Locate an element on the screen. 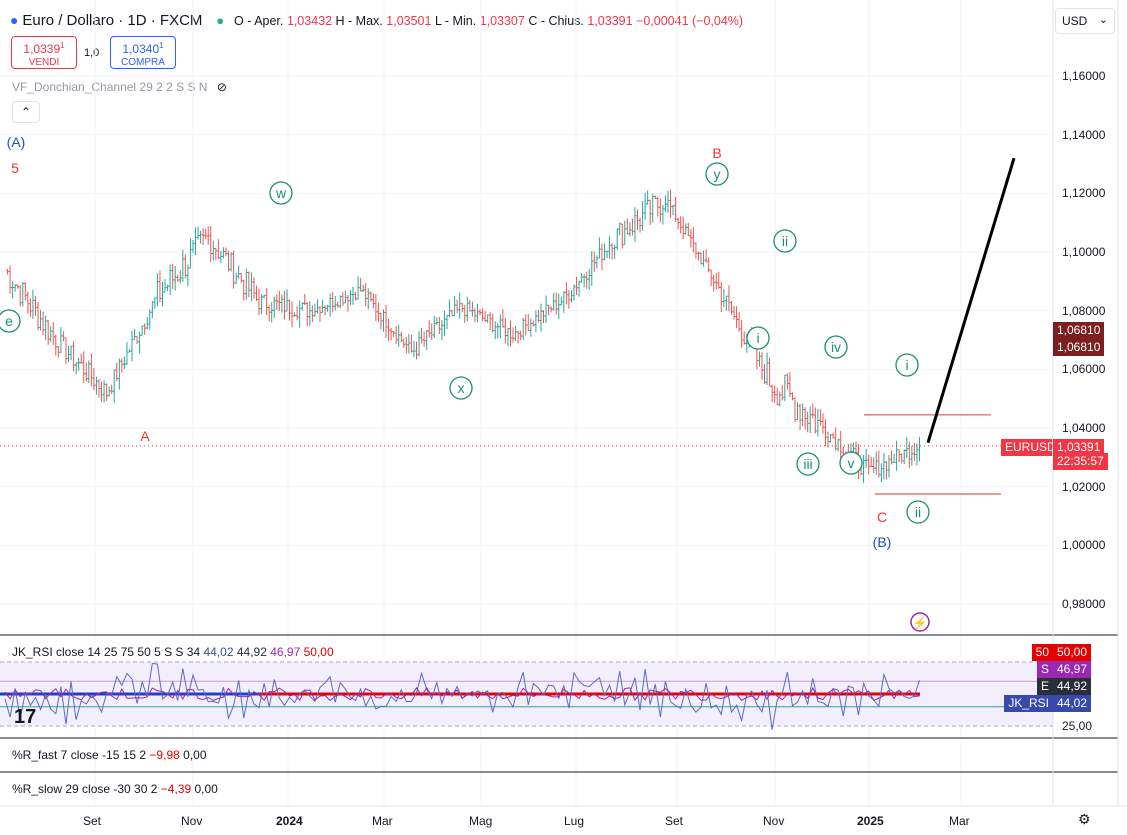 This screenshot has width=1127, height=835. eye-hidden-icon: ⊘ is located at coordinates (221, 87).